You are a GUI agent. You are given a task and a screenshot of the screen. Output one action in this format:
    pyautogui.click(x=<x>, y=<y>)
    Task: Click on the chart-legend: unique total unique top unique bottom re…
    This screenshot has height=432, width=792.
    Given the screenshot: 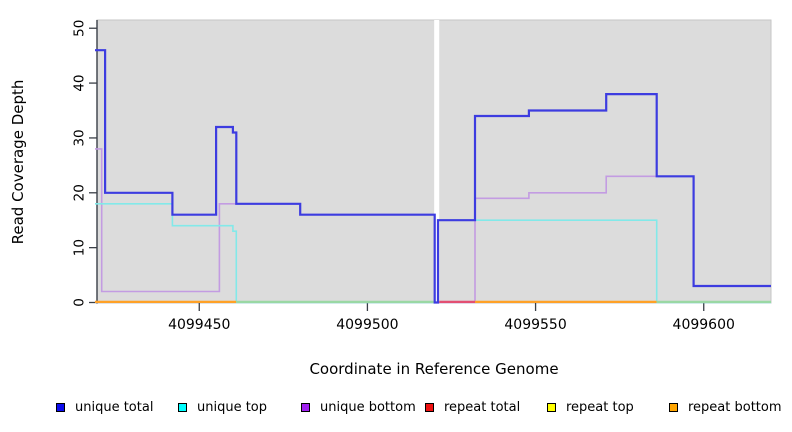 What is the action you would take?
    pyautogui.click(x=396, y=408)
    